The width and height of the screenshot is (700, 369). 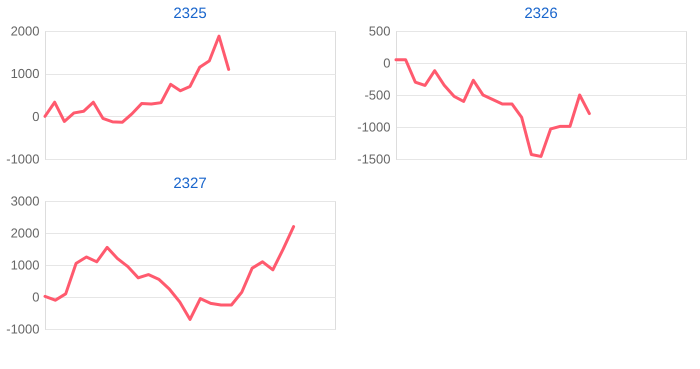 I want to click on y-tick-label: 500, so click(x=379, y=31).